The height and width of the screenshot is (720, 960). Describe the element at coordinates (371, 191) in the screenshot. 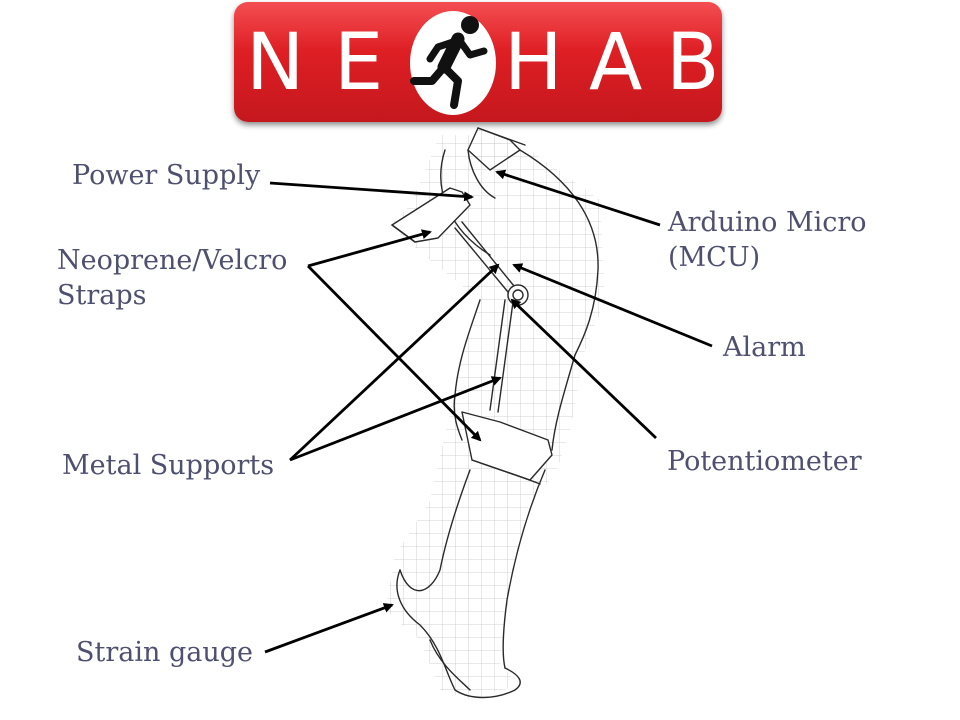

I see `arrow-power-supply` at that location.